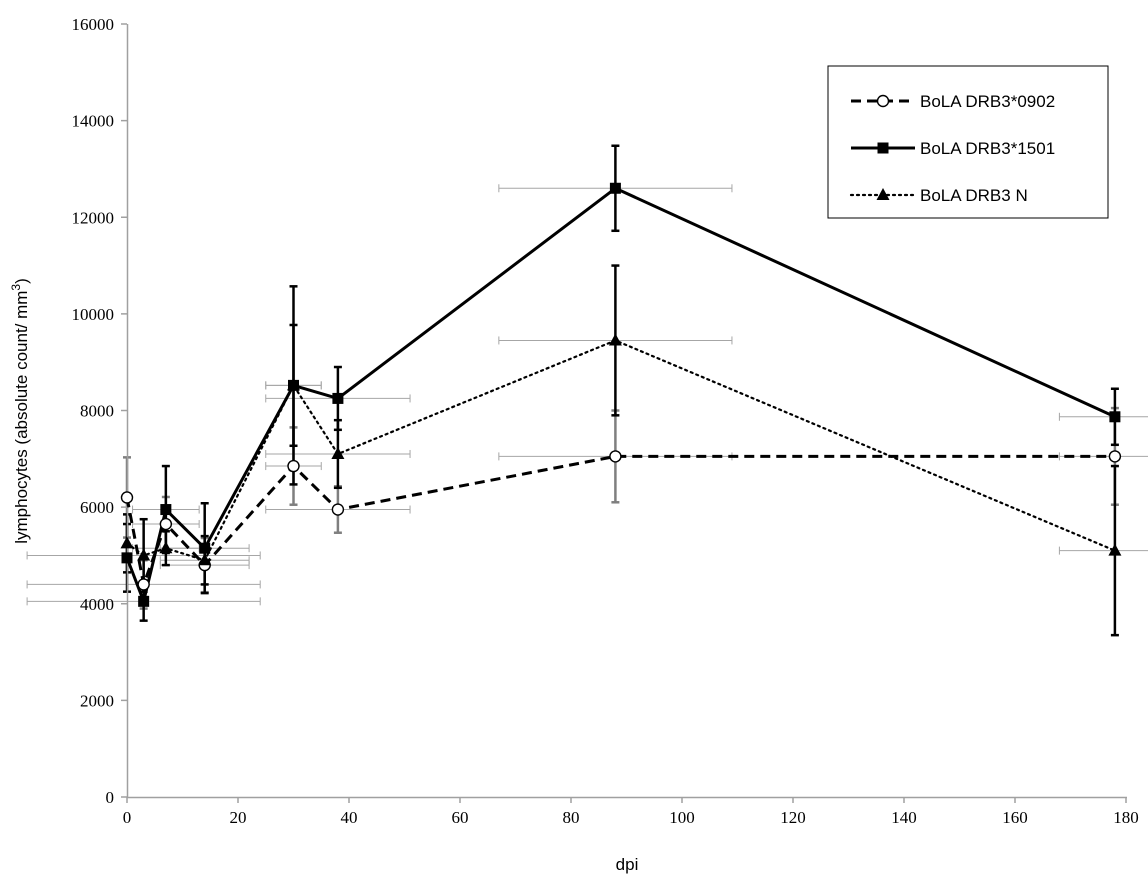 The width and height of the screenshot is (1148, 876). Describe the element at coordinates (93, 24) in the screenshot. I see `y-tick-label: 16000` at that location.